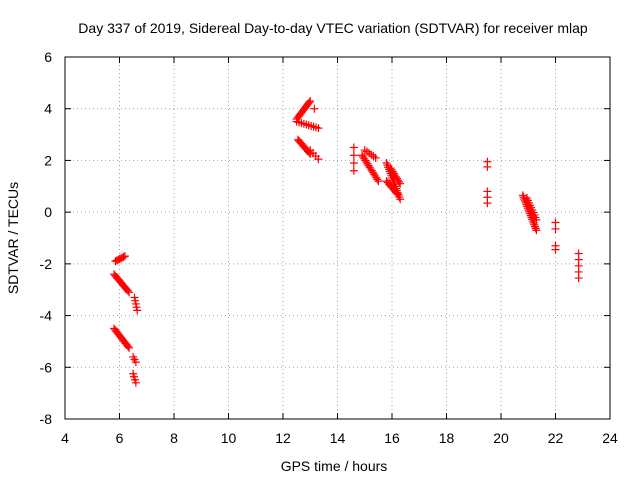 Image resolution: width=640 pixels, height=480 pixels. I want to click on y-tick-label: -8, so click(46, 419).